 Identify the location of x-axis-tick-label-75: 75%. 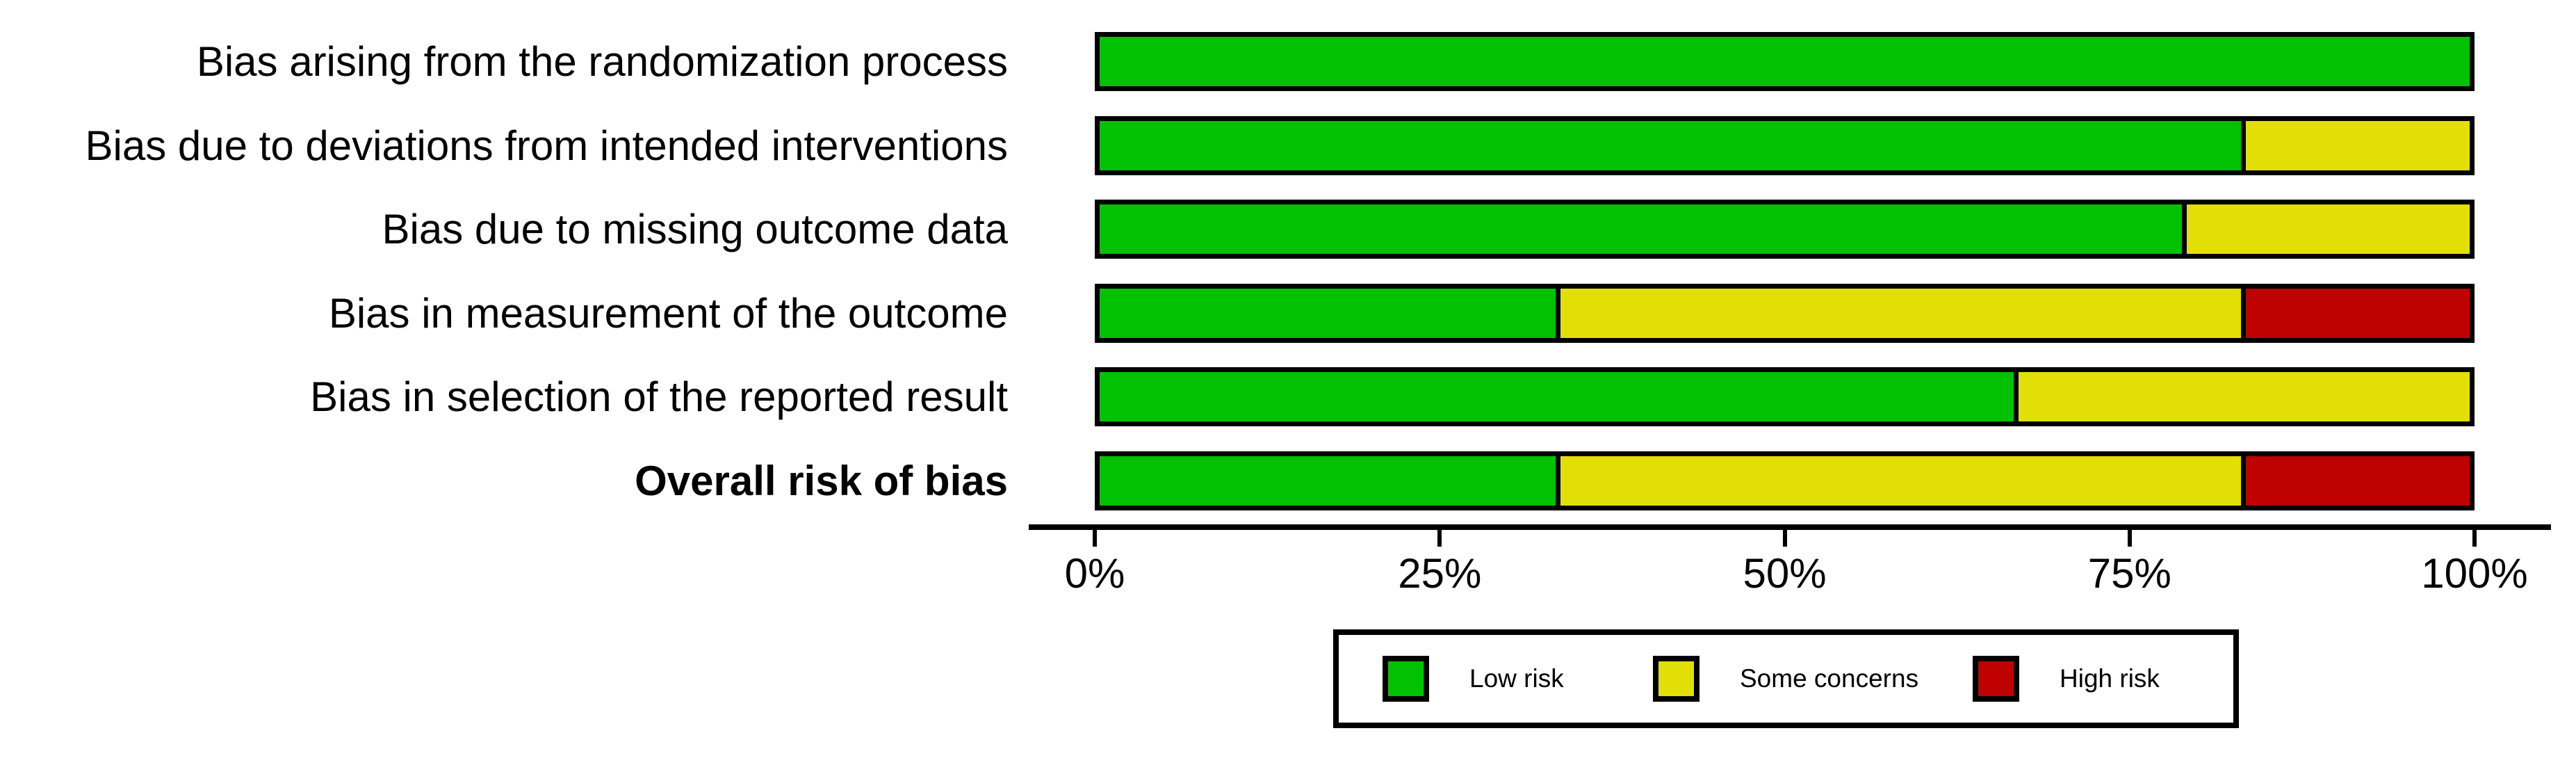
(2129, 573).